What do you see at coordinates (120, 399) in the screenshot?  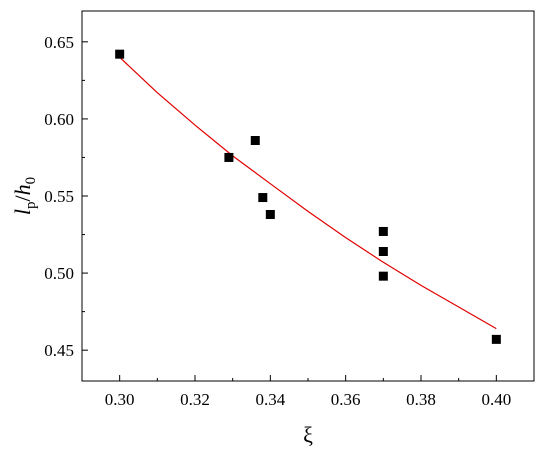 I see `x-tick-label: 0.30` at bounding box center [120, 399].